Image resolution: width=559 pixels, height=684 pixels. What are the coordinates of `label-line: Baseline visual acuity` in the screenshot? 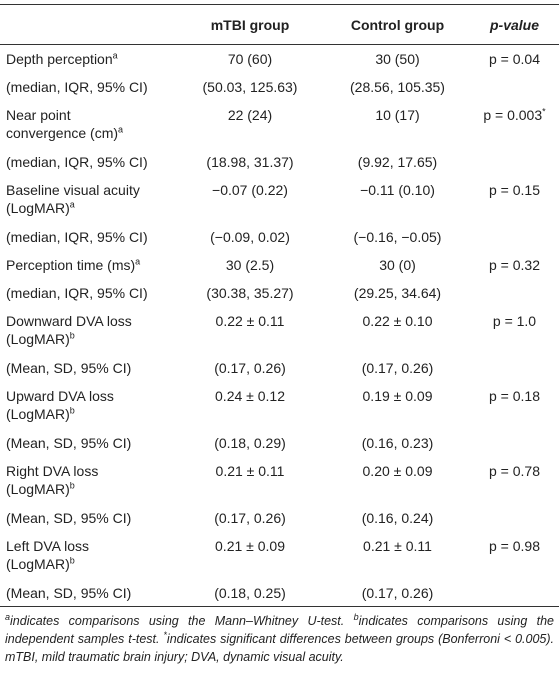 It's located at (73, 189).